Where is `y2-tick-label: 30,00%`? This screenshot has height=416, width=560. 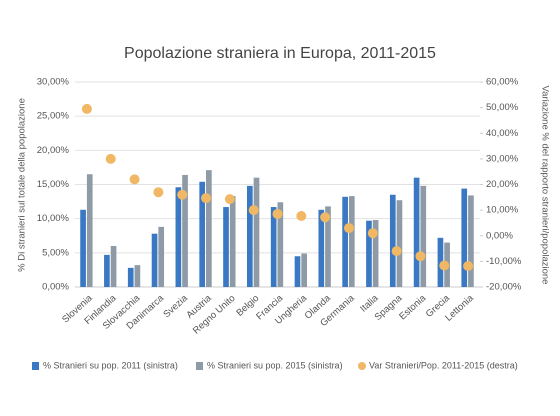 y2-tick-label: 30,00% is located at coordinates (502, 158).